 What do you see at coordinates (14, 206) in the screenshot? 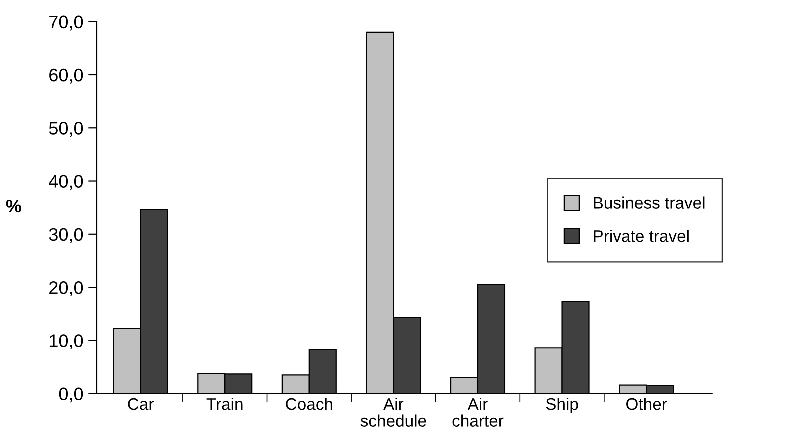
I see `y-axis-title: %` at bounding box center [14, 206].